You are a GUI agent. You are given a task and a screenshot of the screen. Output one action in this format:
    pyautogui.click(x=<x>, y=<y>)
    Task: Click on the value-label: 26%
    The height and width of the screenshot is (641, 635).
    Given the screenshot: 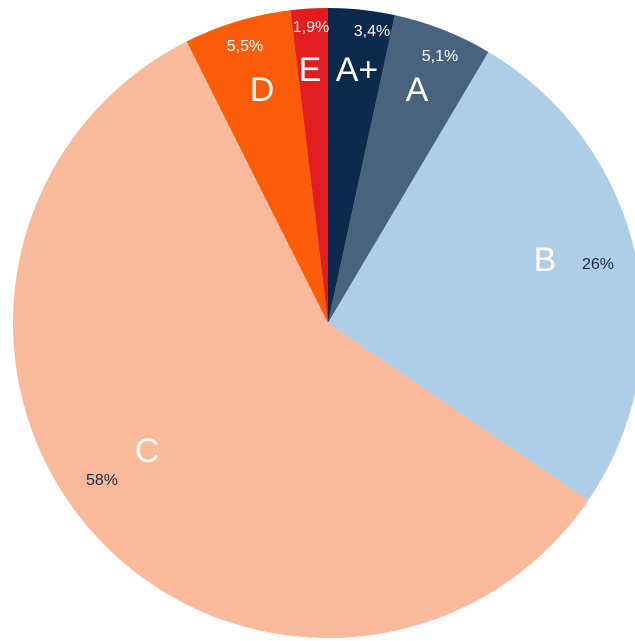 What is the action you would take?
    pyautogui.click(x=598, y=264)
    